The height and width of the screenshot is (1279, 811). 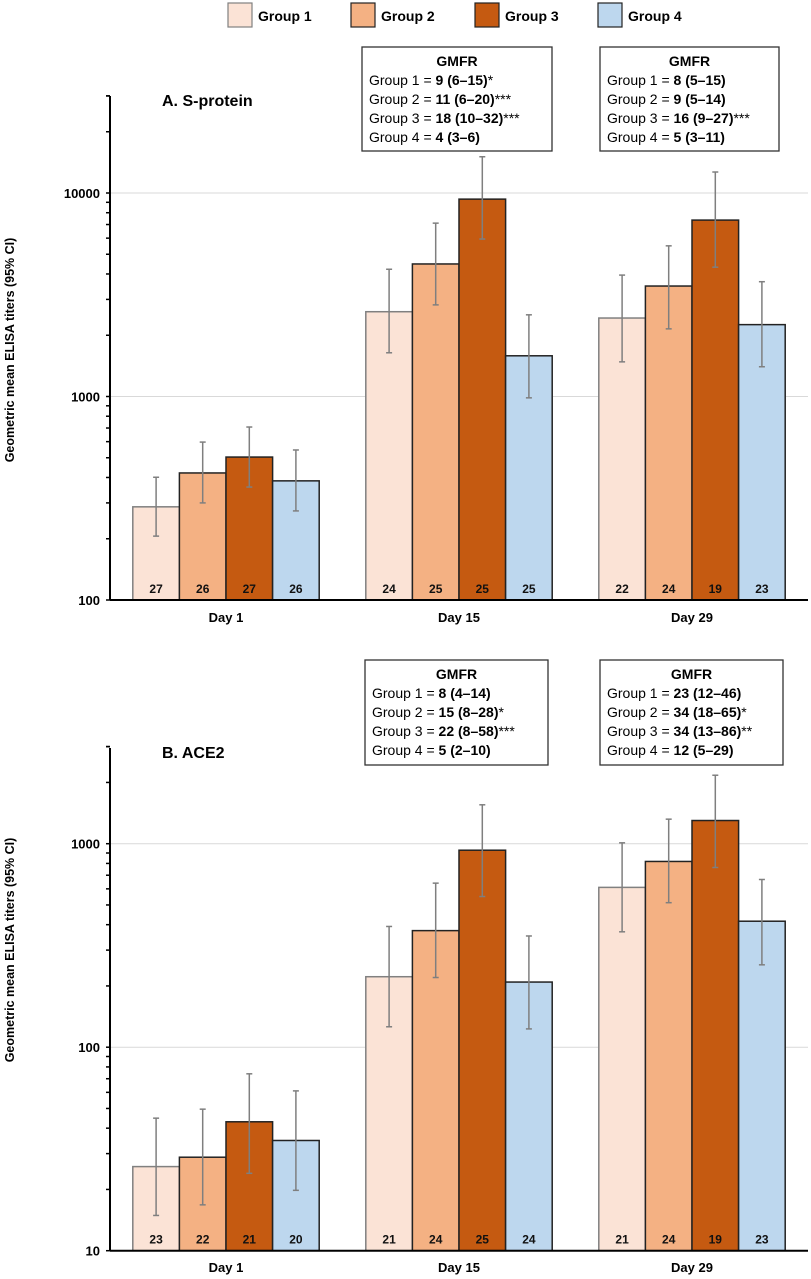 What do you see at coordinates (680, 731) in the screenshot?
I see `gmfr-line: Group 3 = 34 (13–86)**` at bounding box center [680, 731].